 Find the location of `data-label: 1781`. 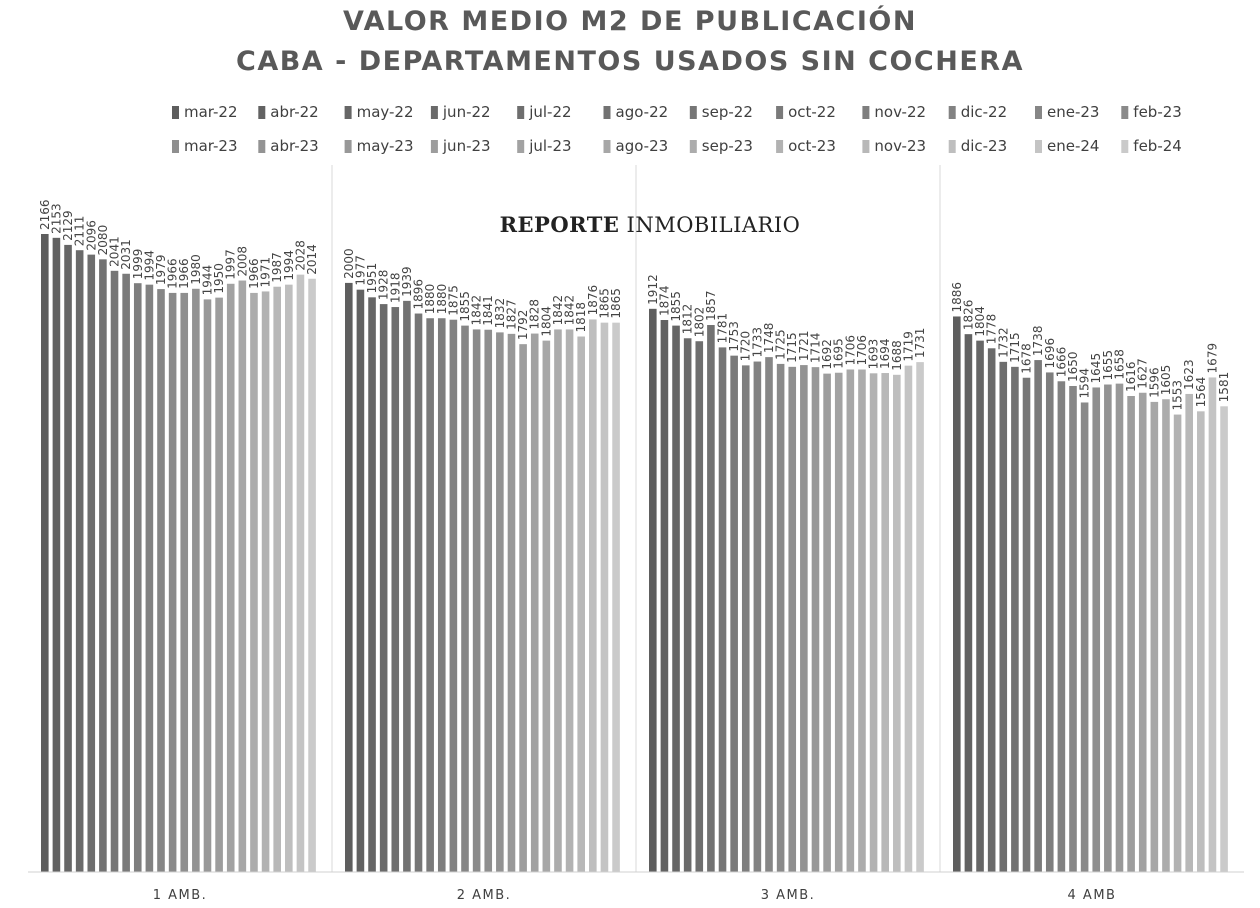

data-label: 1781 is located at coordinates (723, 328).